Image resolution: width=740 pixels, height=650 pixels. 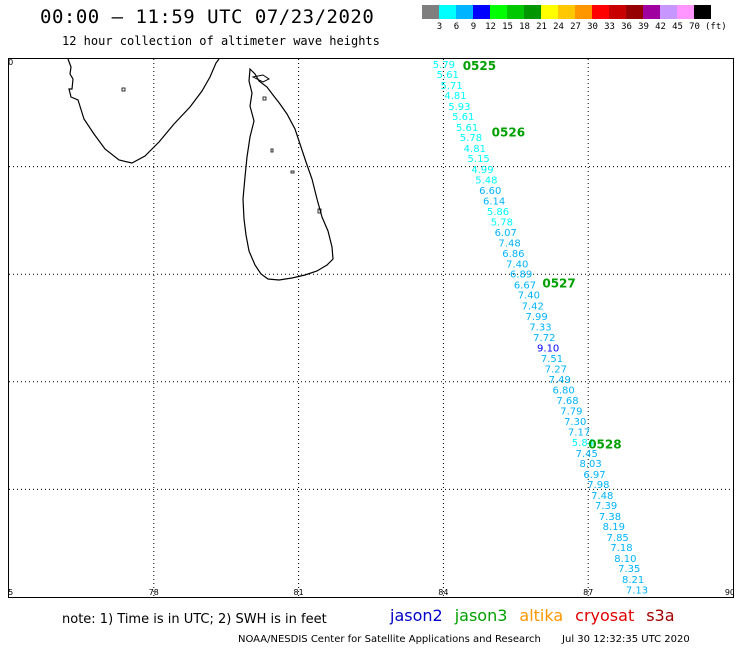 What do you see at coordinates (609, 27) in the screenshot?
I see `colorbar-label: 33` at bounding box center [609, 27].